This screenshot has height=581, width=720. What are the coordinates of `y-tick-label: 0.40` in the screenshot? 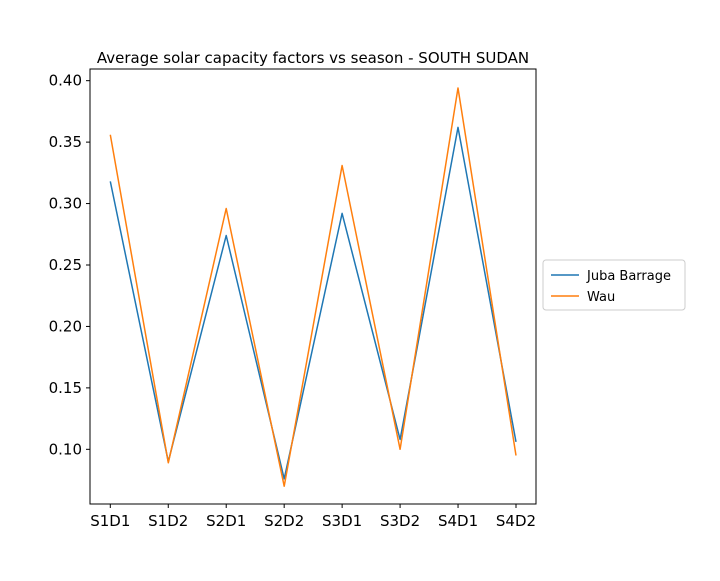 It's located at (65, 81).